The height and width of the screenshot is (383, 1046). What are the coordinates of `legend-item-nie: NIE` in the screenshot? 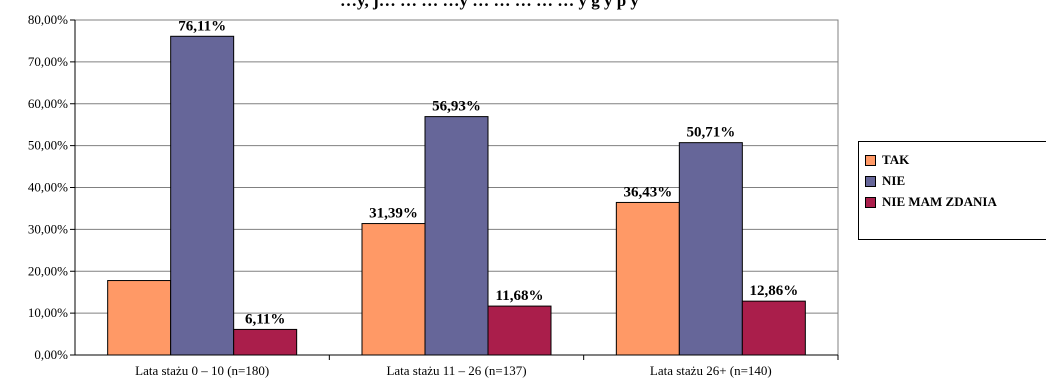 It's located at (885, 181).